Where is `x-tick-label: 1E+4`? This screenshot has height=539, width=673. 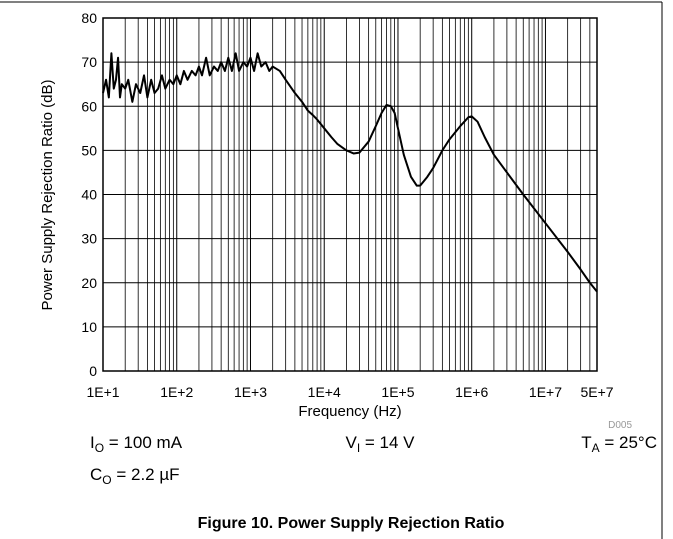
x-tick-label: 1E+4 is located at coordinates (324, 392).